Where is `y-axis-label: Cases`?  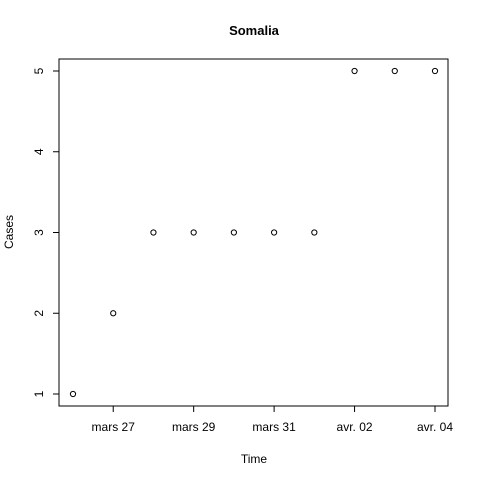 y-axis-label: Cases is located at coordinates (9, 232).